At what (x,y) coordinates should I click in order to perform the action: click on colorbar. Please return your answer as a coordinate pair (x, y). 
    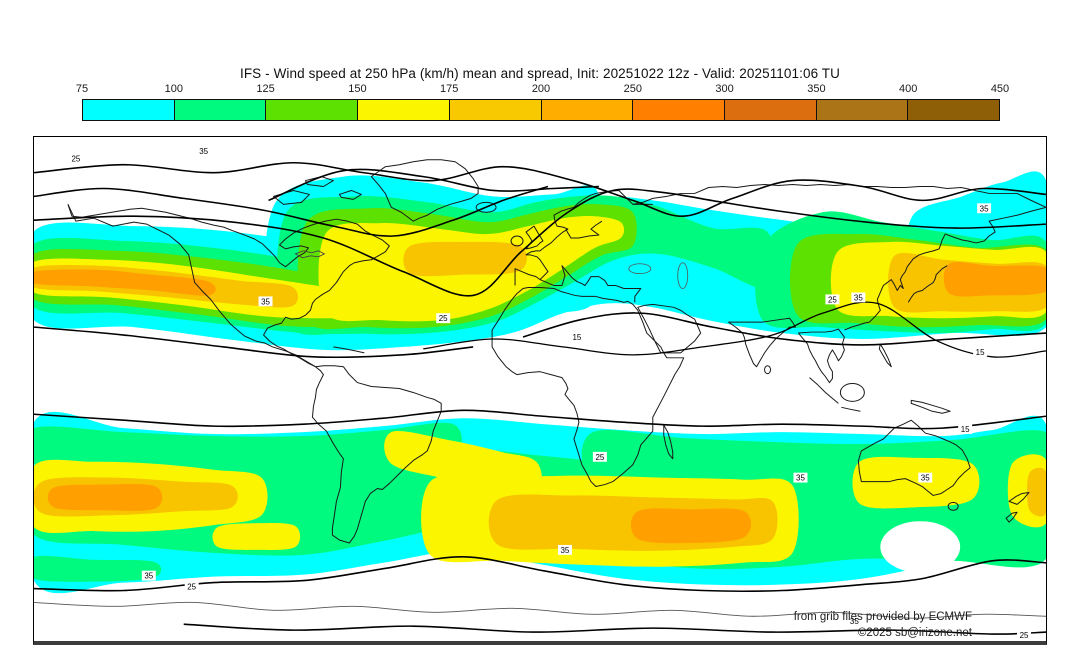
    Looking at the image, I should click on (541, 110).